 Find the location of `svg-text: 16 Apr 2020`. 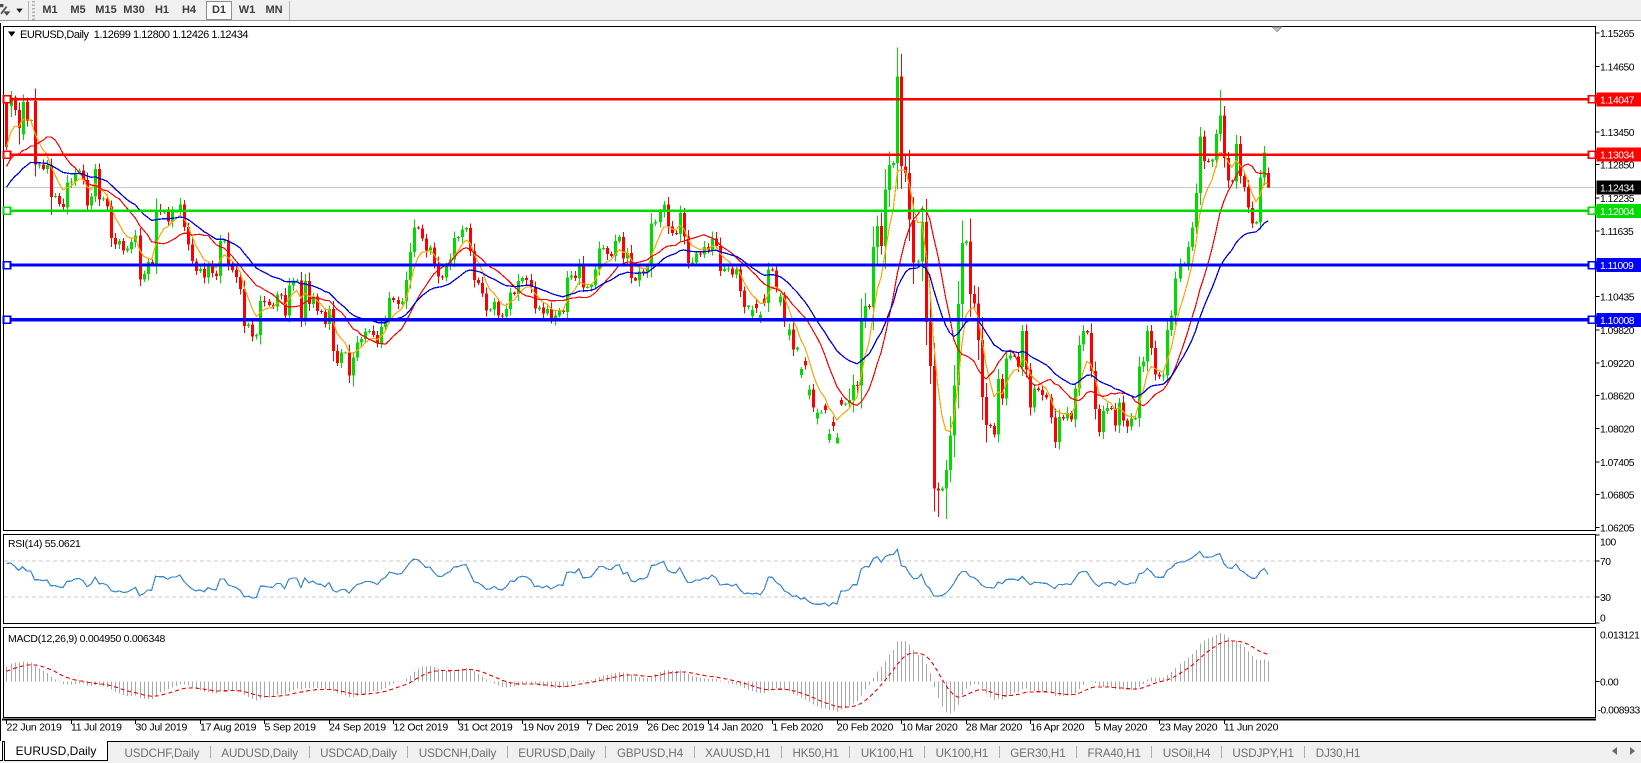

svg-text: 16 Apr 2020 is located at coordinates (1057, 728).